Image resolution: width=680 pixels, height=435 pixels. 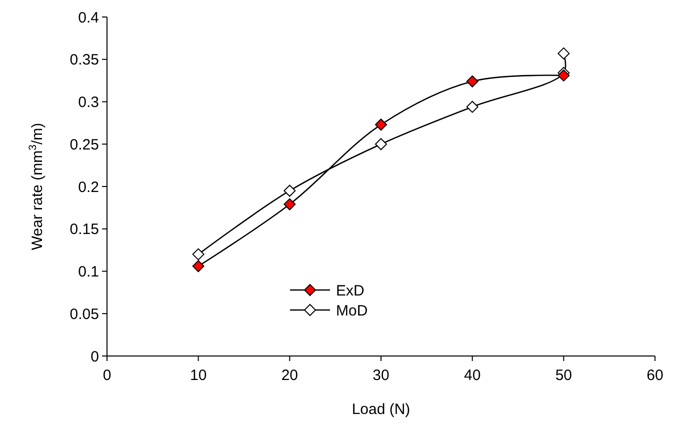 What do you see at coordinates (350, 291) in the screenshot?
I see `legend-label: ExD` at bounding box center [350, 291].